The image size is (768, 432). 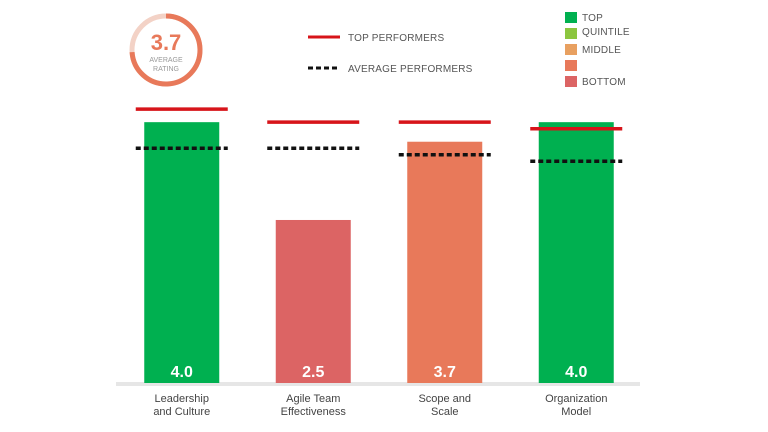 I want to click on average-rating-badge: 3.7 AVERAGE RATING, so click(x=166, y=50).